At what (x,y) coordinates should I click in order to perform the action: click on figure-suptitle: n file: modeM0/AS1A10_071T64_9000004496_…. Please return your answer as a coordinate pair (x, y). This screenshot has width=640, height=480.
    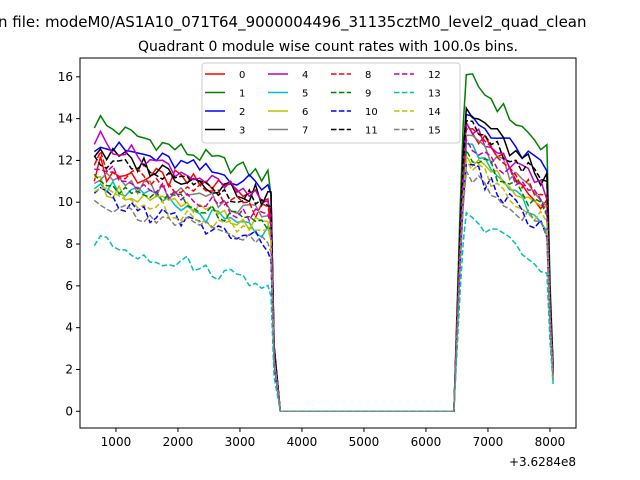
    Looking at the image, I should click on (293, 22).